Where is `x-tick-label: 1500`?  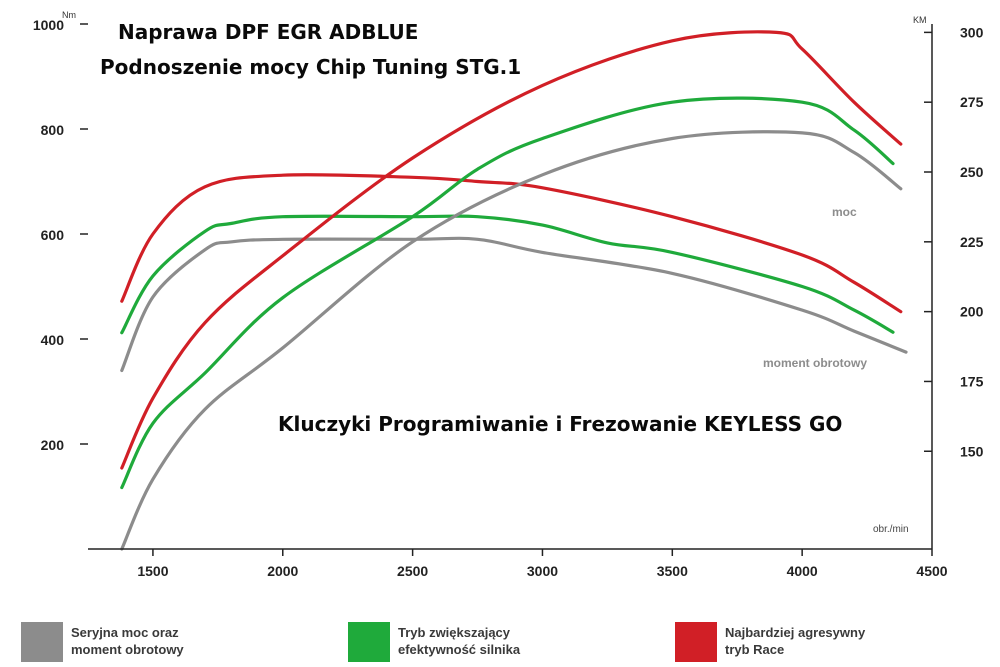
x-tick-label: 1500 is located at coordinates (152, 571).